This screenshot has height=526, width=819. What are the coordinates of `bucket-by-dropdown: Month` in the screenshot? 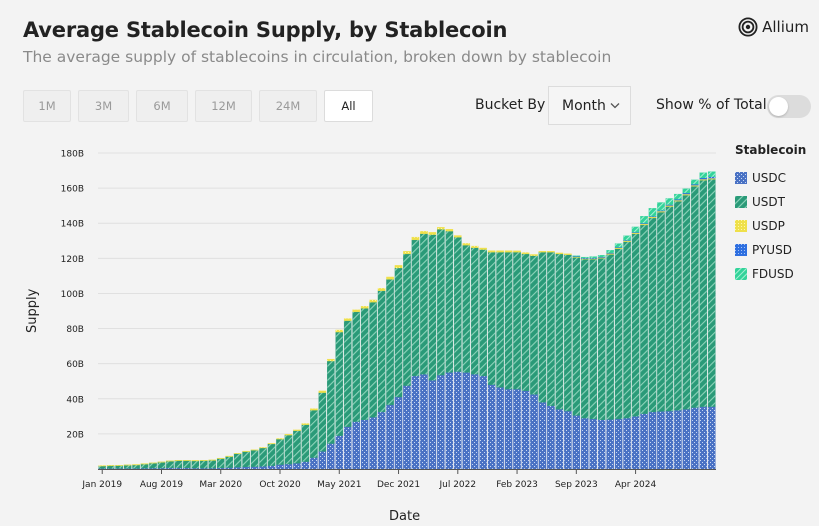 It's located at (589, 105).